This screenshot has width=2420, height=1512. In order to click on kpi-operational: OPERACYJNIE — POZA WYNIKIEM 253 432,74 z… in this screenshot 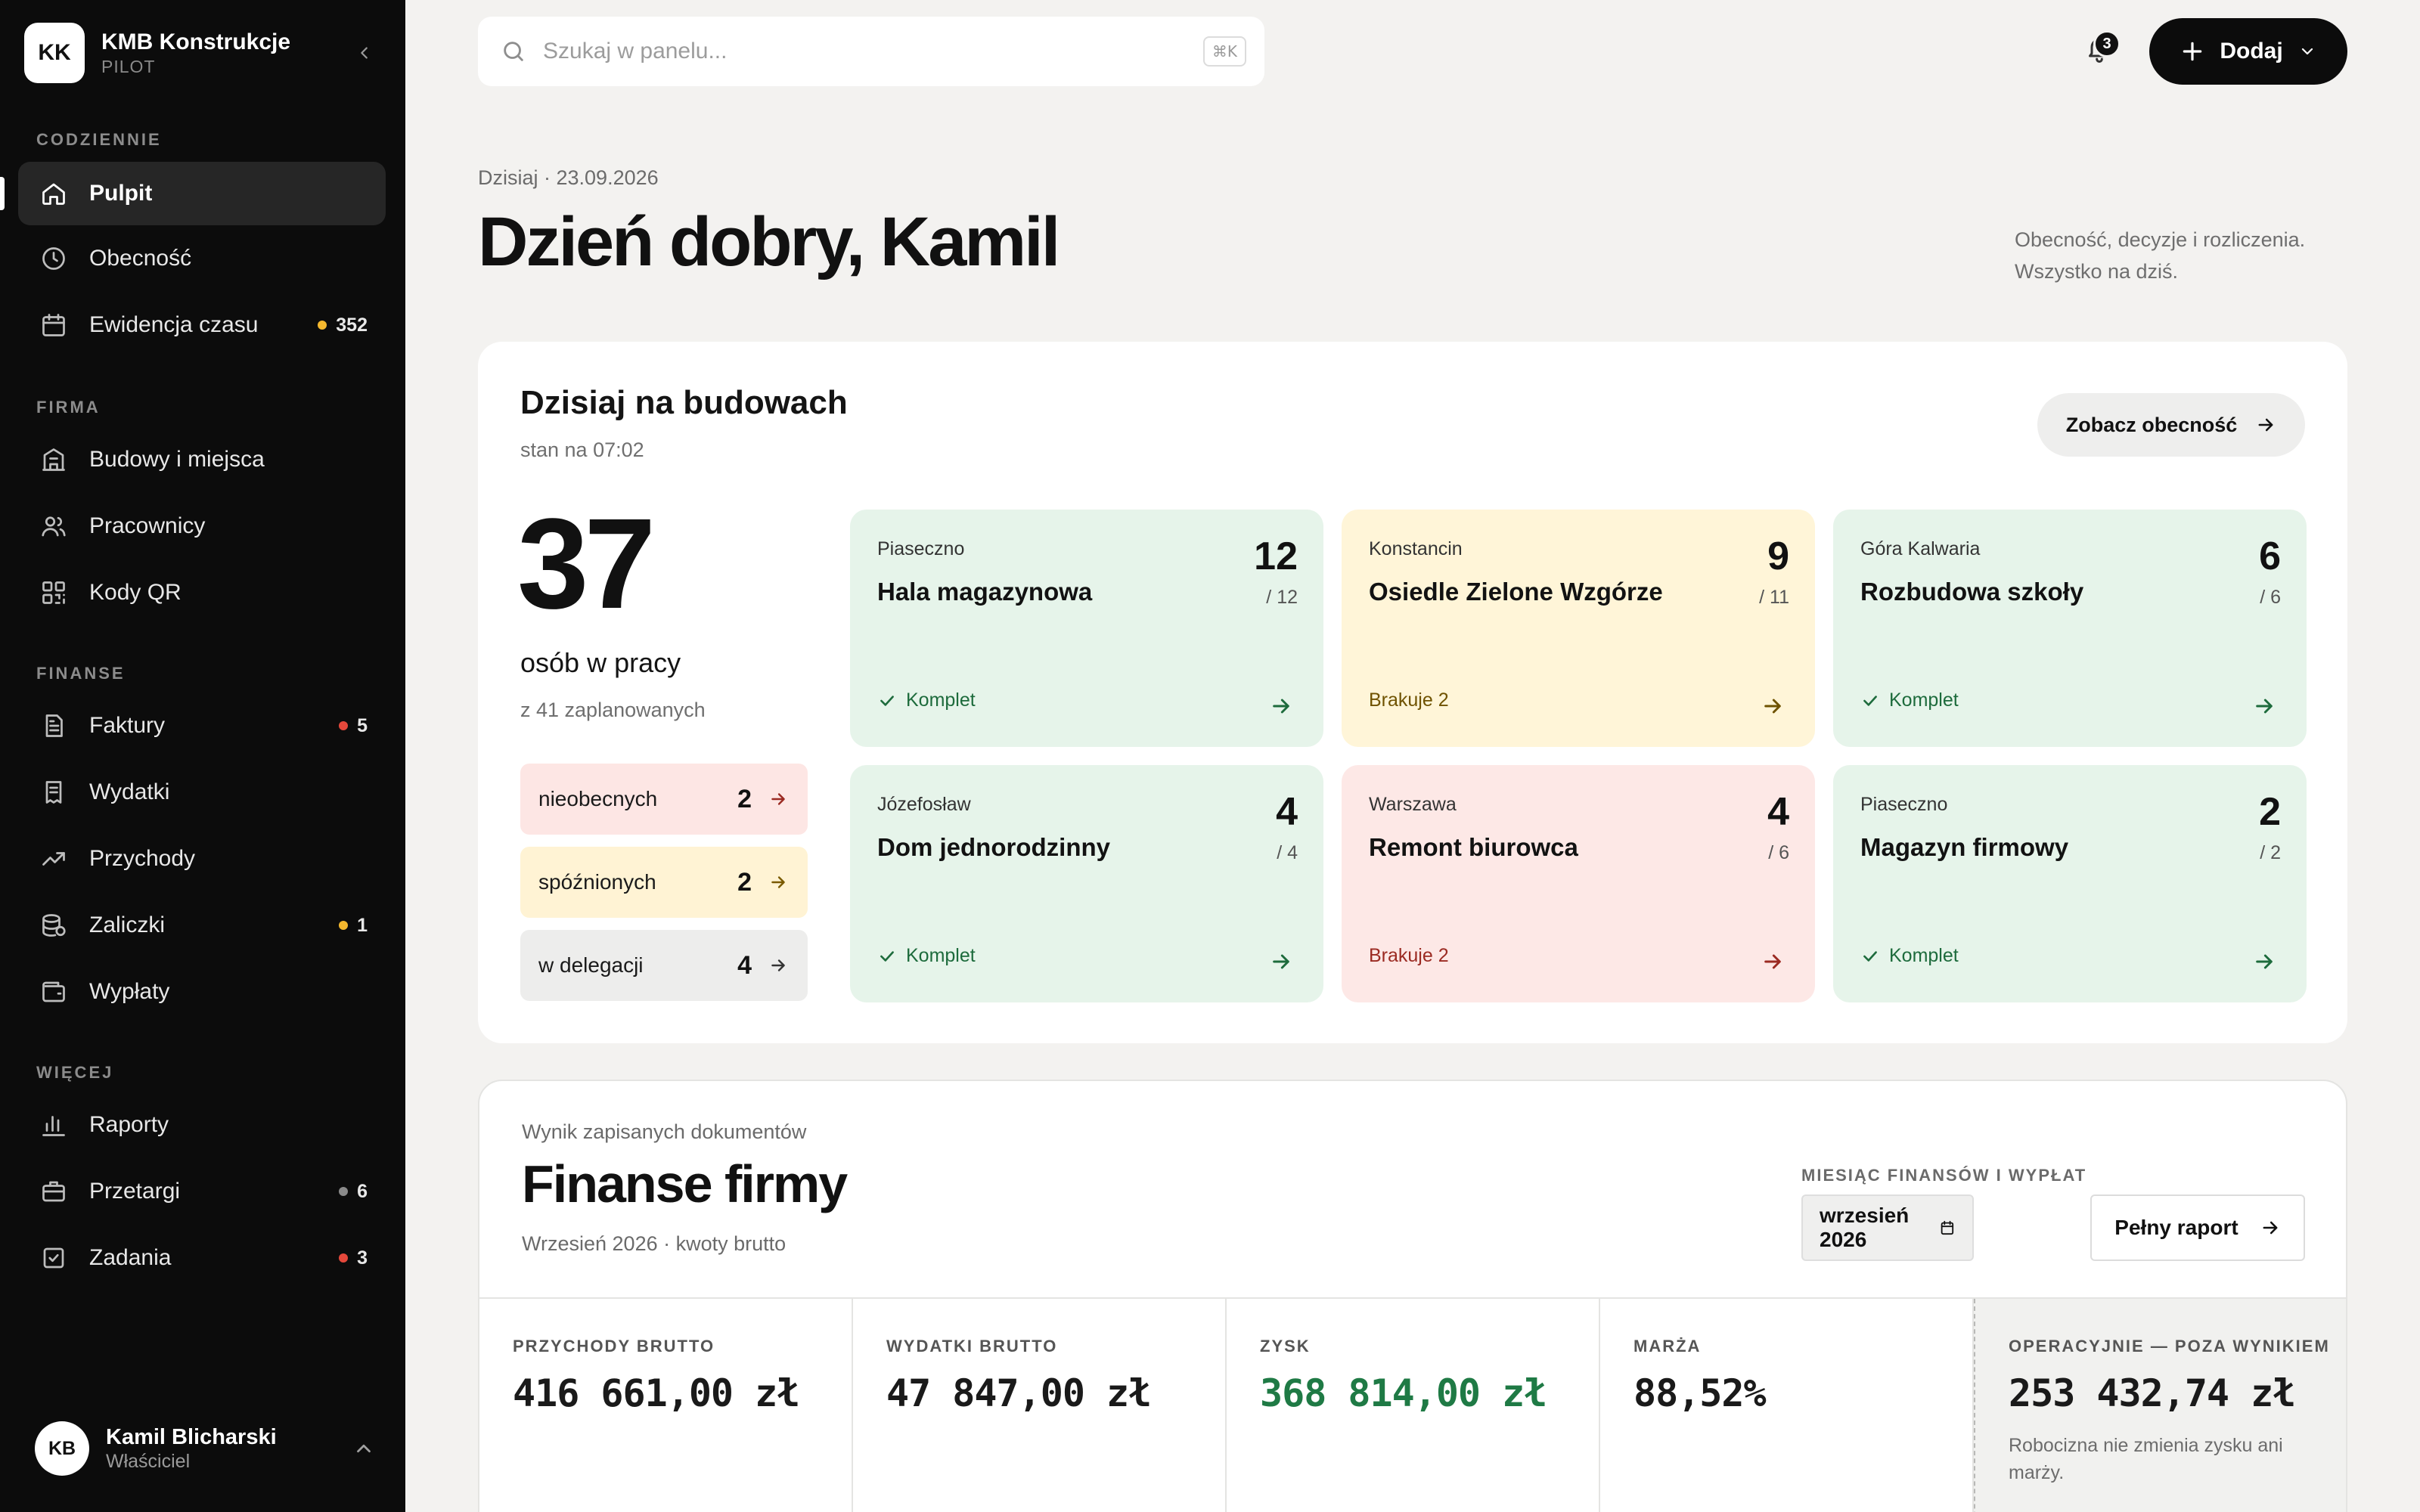, I will do `click(2160, 1405)`.